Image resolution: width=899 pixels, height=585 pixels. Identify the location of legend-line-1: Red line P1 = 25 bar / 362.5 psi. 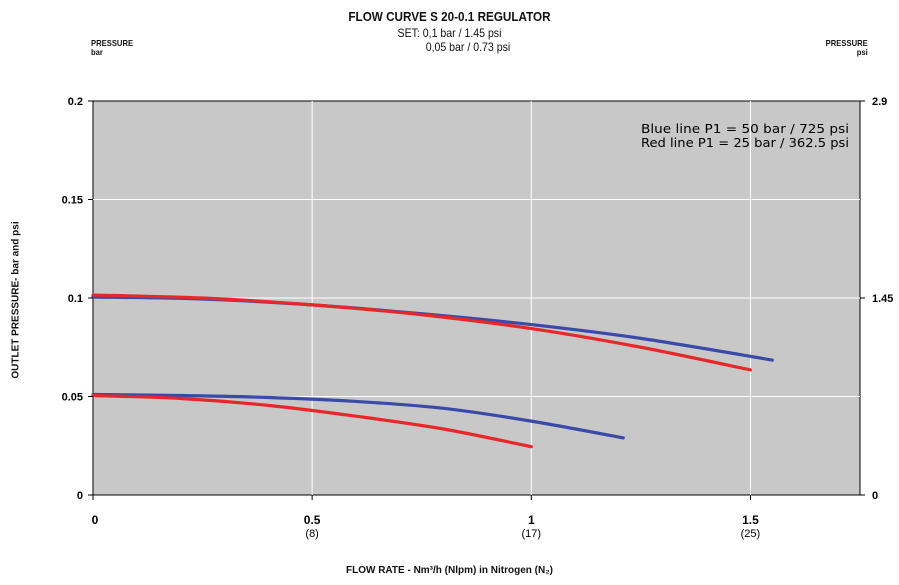
(745, 143).